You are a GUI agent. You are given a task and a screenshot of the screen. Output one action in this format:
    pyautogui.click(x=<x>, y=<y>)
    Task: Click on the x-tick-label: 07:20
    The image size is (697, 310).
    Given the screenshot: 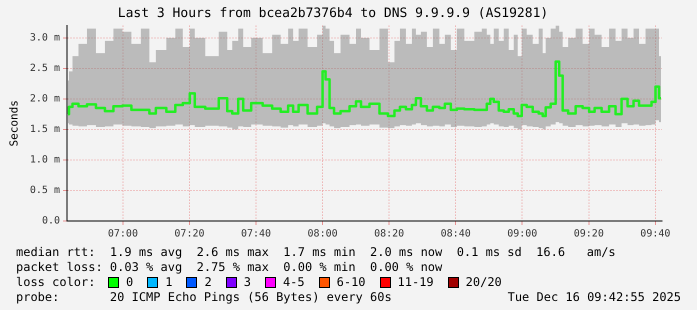 What is the action you would take?
    pyautogui.click(x=189, y=234)
    